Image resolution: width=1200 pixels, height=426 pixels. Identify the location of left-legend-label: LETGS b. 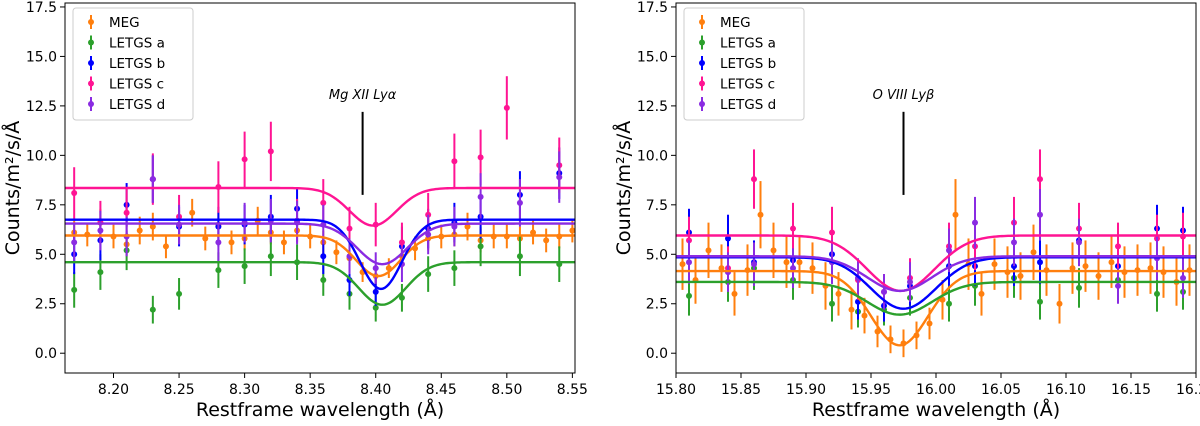
(137, 64).